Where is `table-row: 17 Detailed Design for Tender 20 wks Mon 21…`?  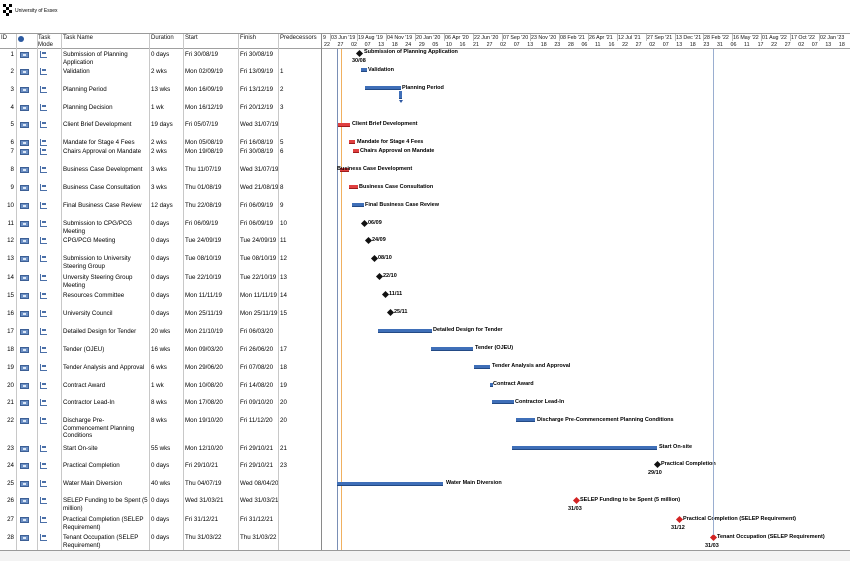
table-row: 17 Detailed Design for Tender 20 wks Mon 21… is located at coordinates (161, 334).